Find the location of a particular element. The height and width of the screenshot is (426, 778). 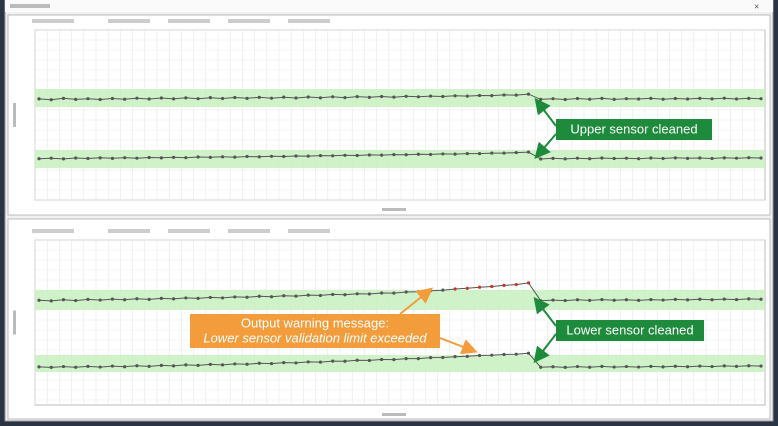

callout-text: Lower sensor validation limit exceeded is located at coordinates (315, 337).